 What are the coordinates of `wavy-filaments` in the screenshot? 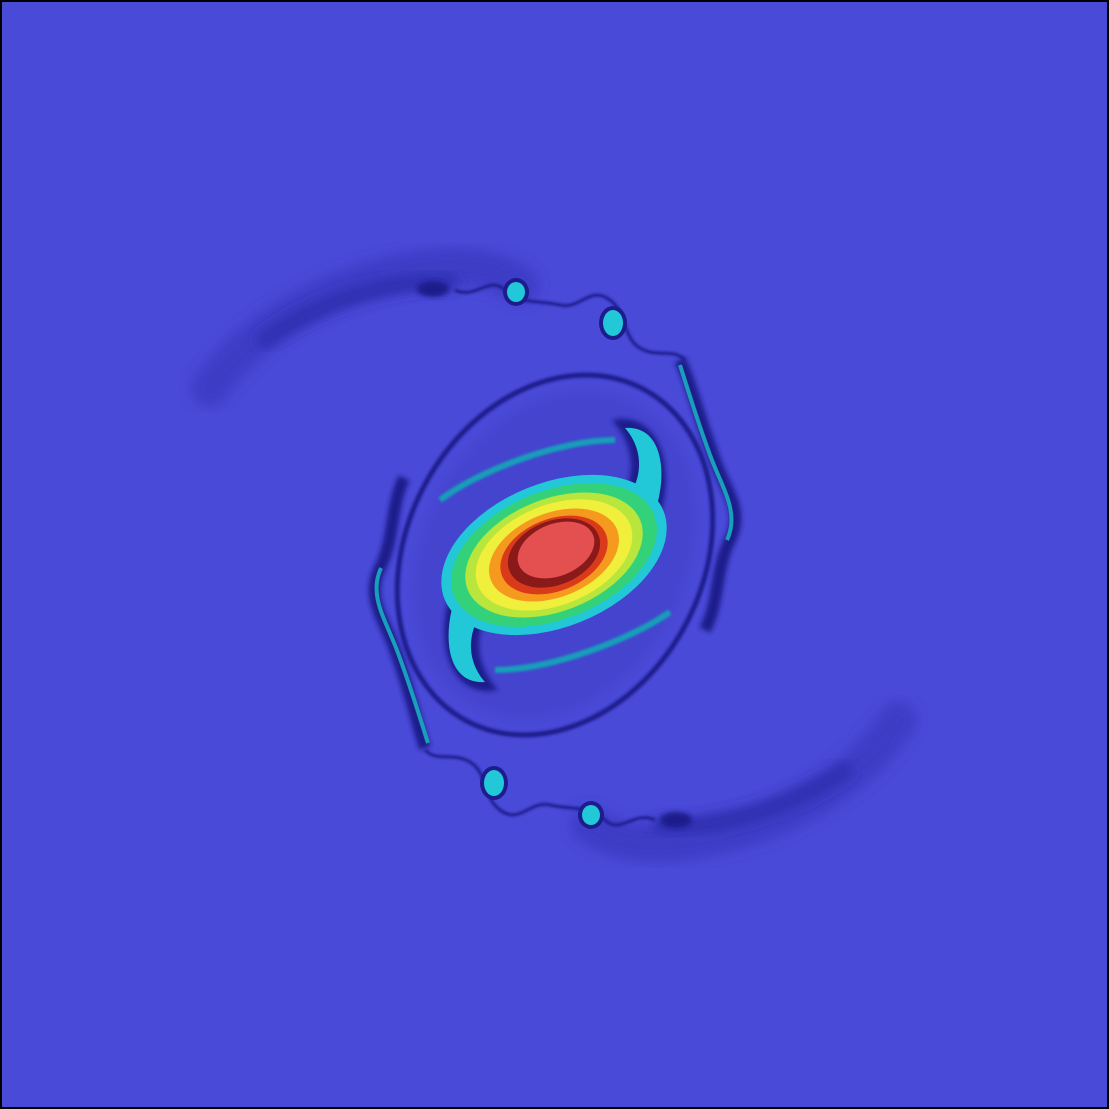 It's located at (555, 553).